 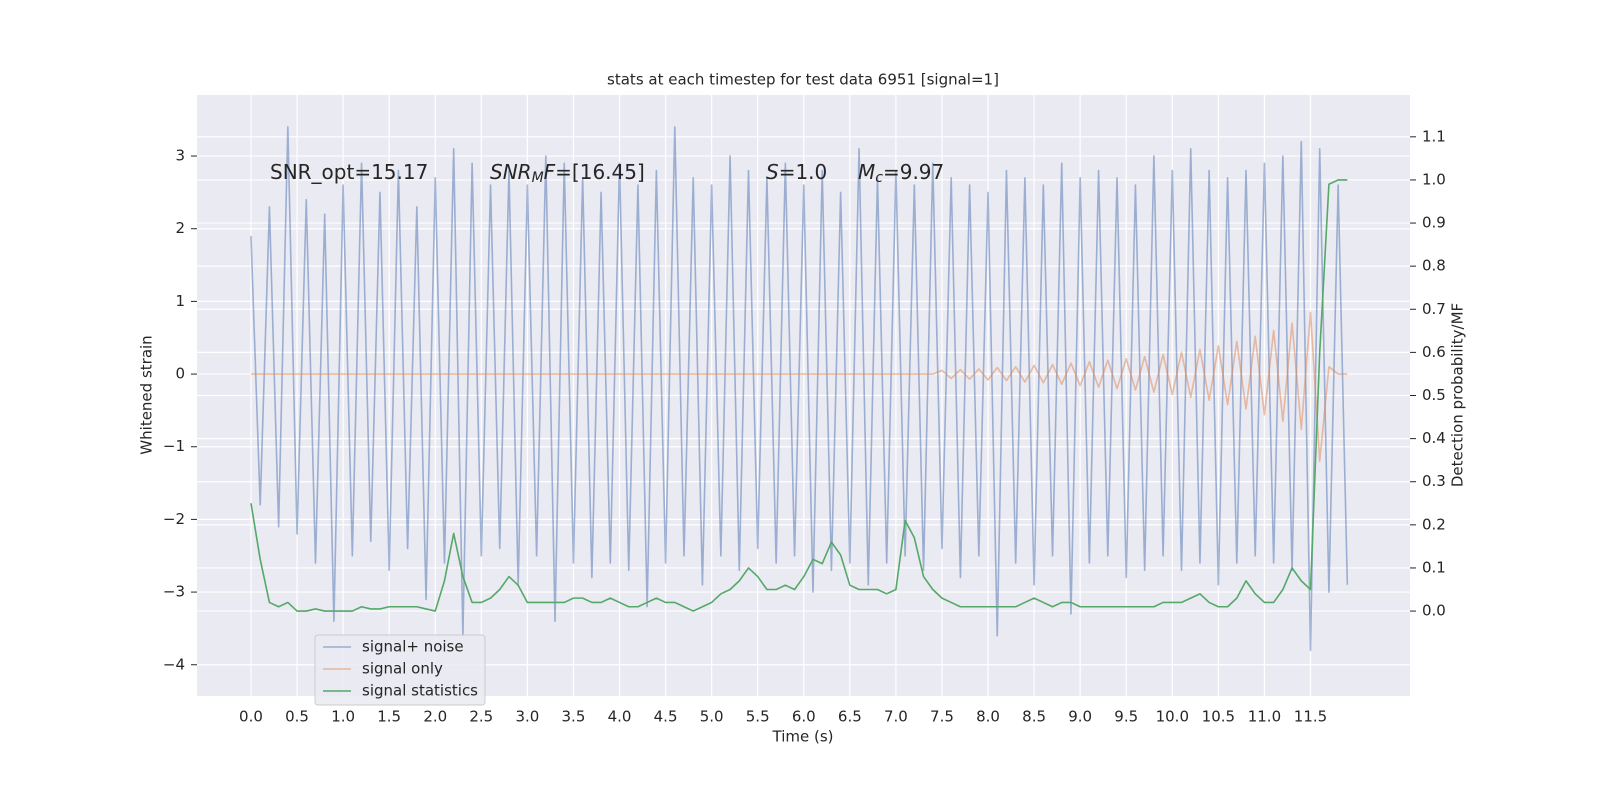 I want to click on annotation-part: SNR_opt=15.17, so click(x=349, y=172).